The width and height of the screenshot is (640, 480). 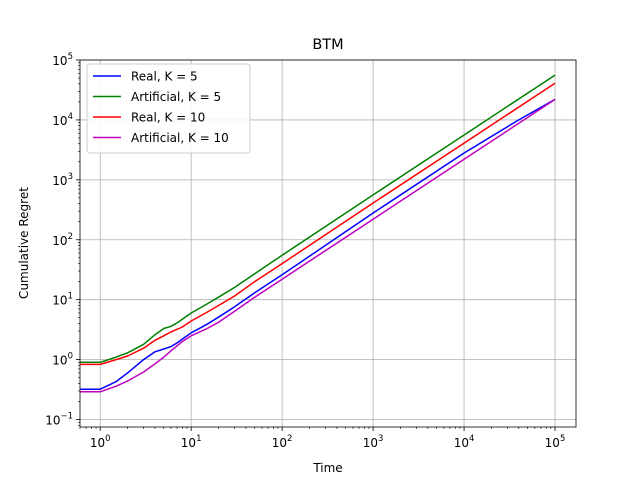 What do you see at coordinates (164, 77) in the screenshot?
I see `legend-label: Real, K = 5` at bounding box center [164, 77].